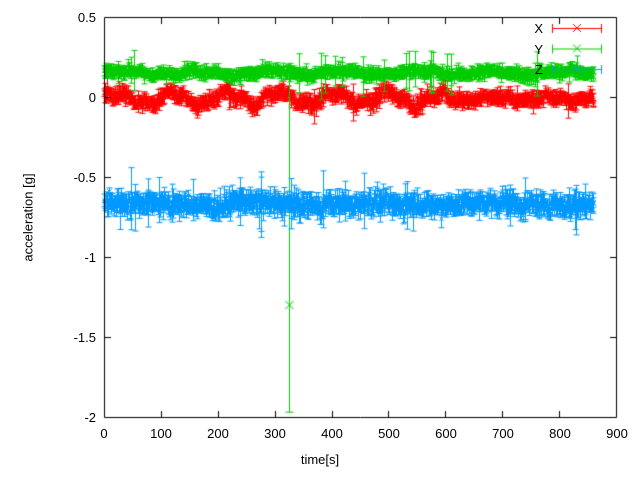 The image size is (640, 480). Describe the element at coordinates (538, 28) in the screenshot. I see `legend-label-x: X` at that location.